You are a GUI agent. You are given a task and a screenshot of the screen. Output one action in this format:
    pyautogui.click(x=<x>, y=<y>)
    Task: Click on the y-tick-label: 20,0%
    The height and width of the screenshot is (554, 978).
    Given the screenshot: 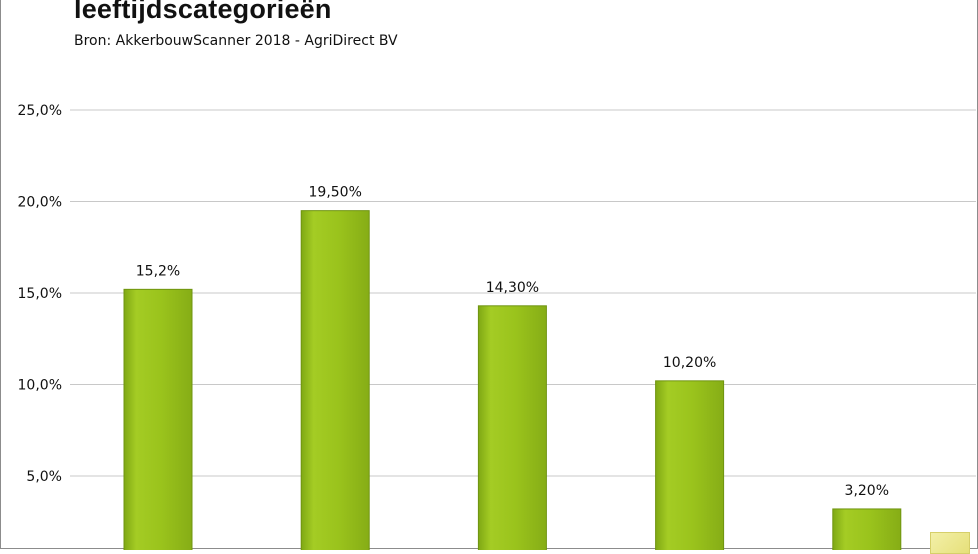 What is the action you would take?
    pyautogui.click(x=40, y=203)
    